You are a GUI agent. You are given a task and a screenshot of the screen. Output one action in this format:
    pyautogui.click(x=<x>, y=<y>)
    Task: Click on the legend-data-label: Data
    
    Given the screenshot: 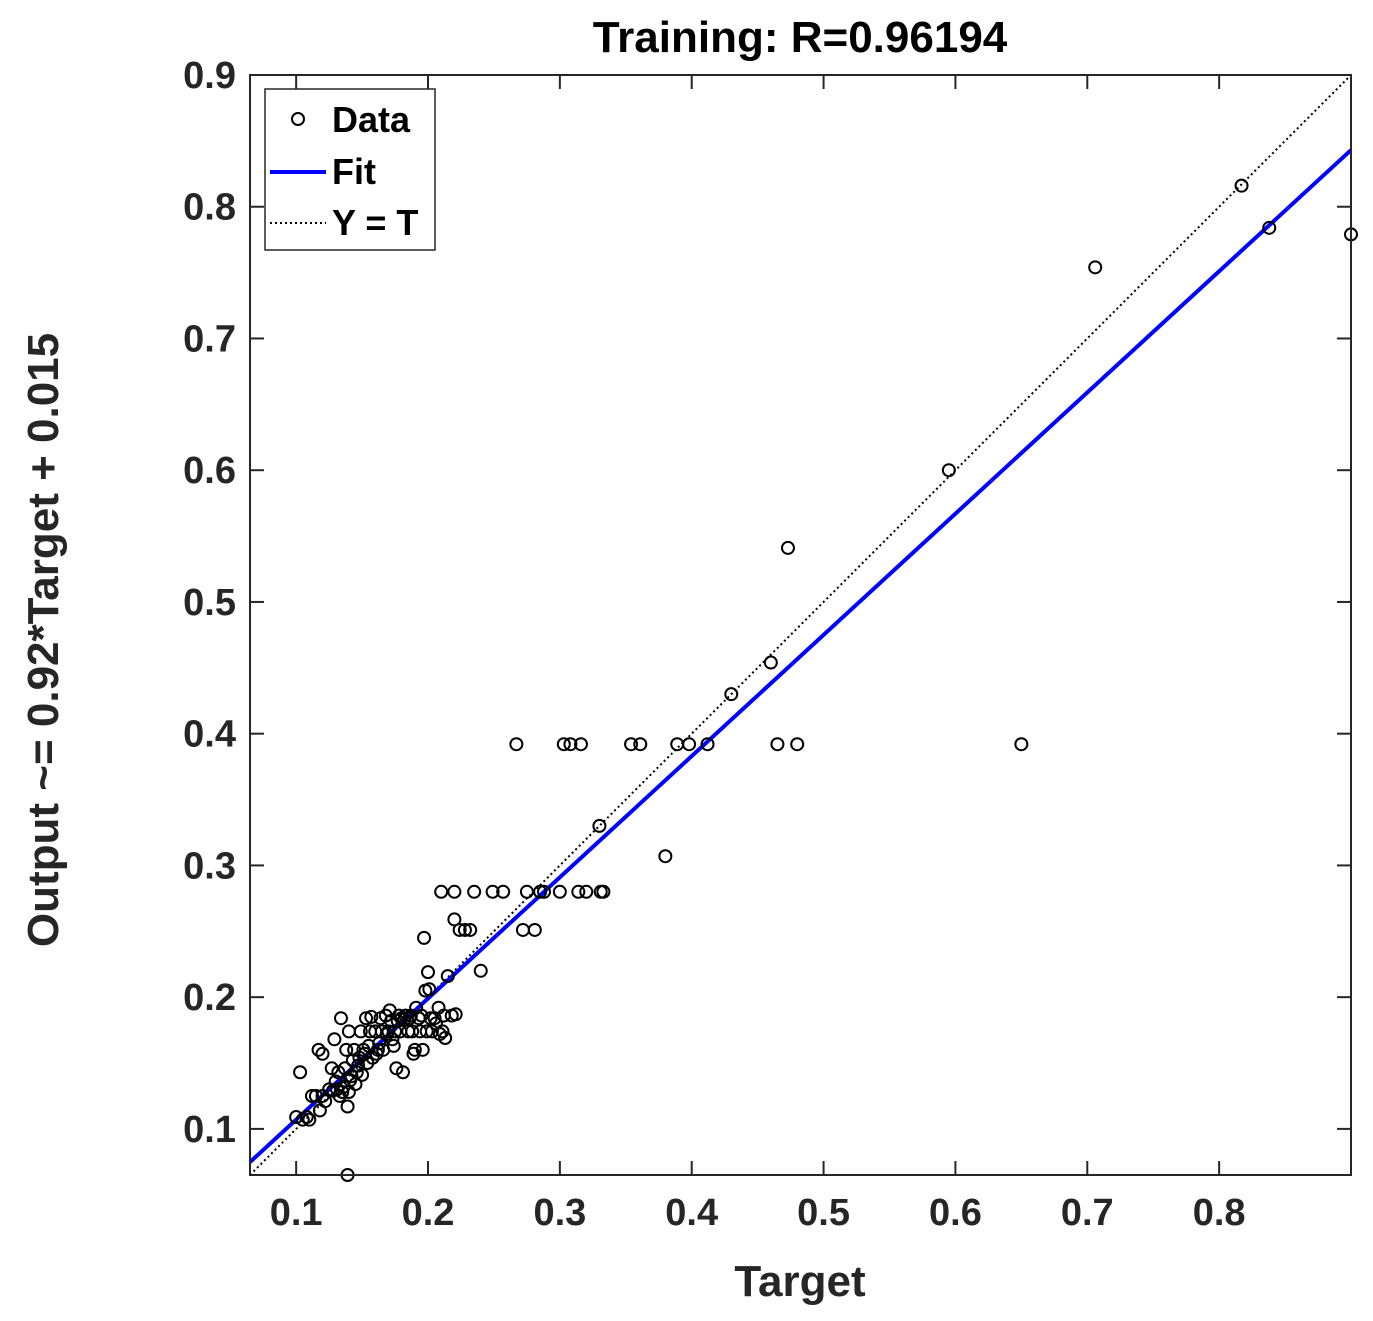 What is the action you would take?
    pyautogui.click(x=371, y=119)
    